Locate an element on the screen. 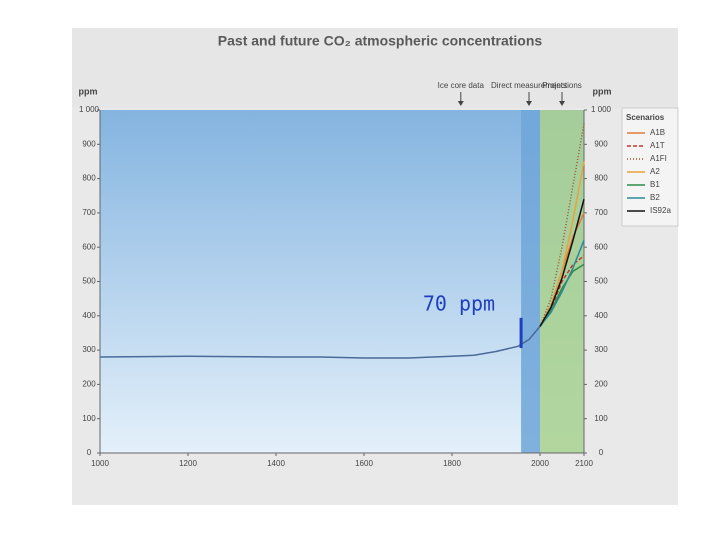 The image size is (720, 545). legend-label: IS92a is located at coordinates (660, 210).